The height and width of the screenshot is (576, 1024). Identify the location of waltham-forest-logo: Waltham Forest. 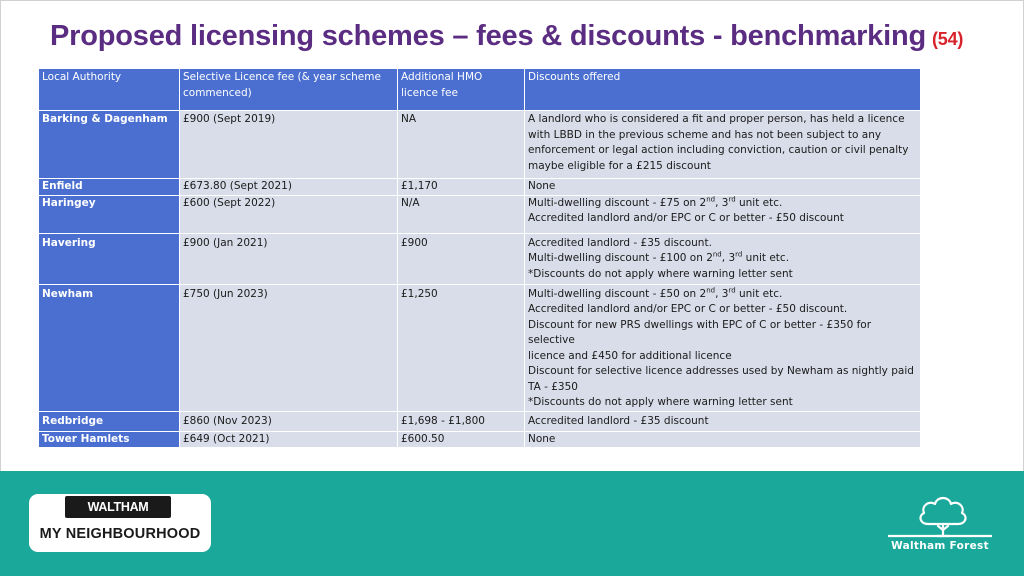
(940, 525).